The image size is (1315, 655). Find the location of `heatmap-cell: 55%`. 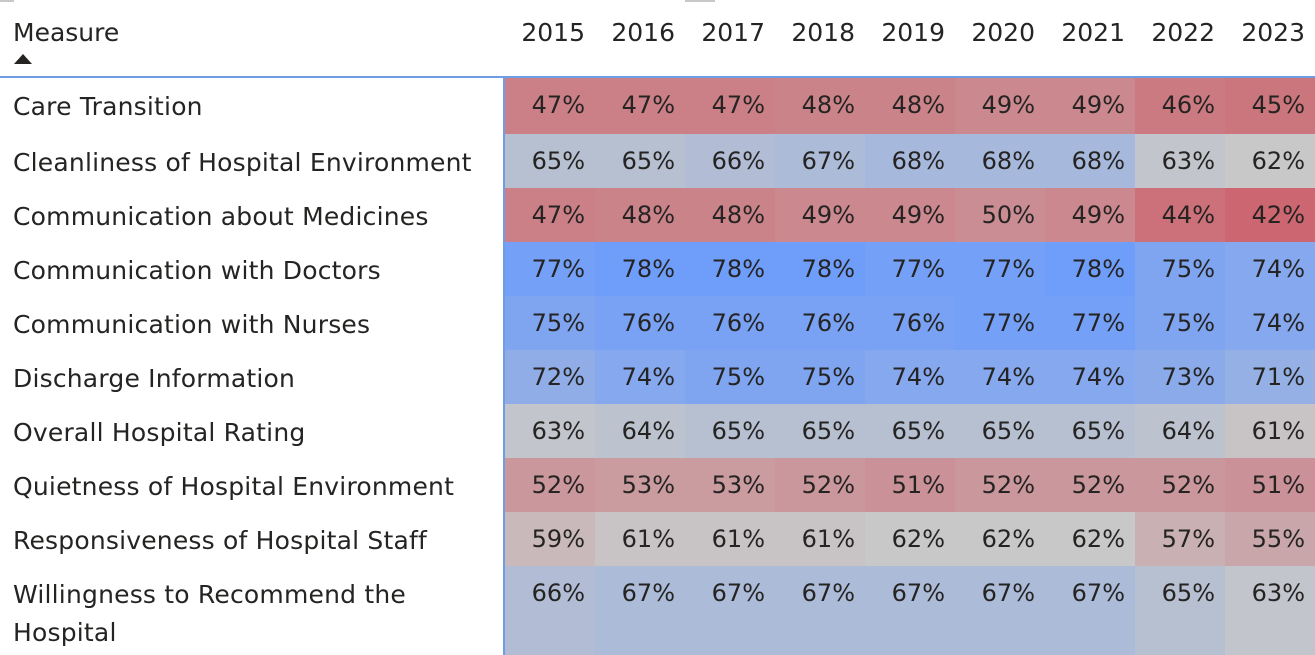

heatmap-cell: 55% is located at coordinates (1270, 539).